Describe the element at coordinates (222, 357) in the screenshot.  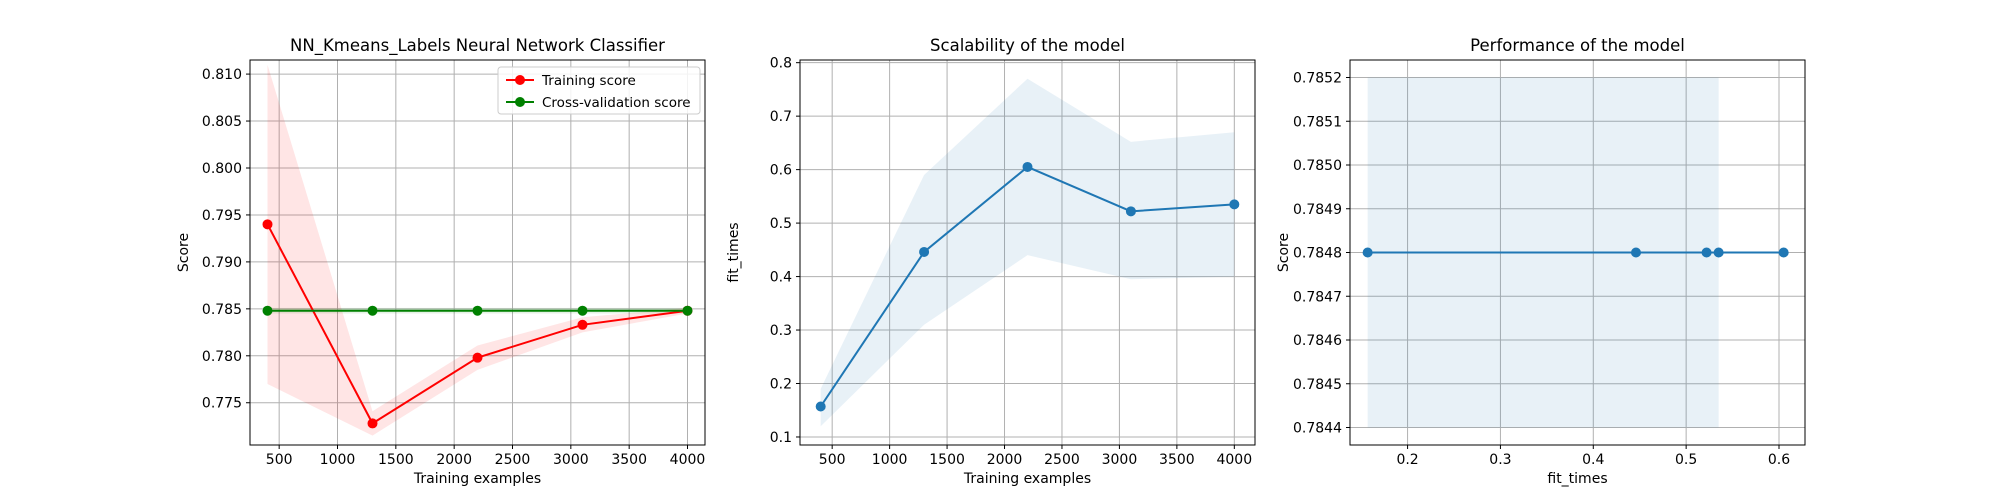
I see `y-tick-label: 0.780` at that location.